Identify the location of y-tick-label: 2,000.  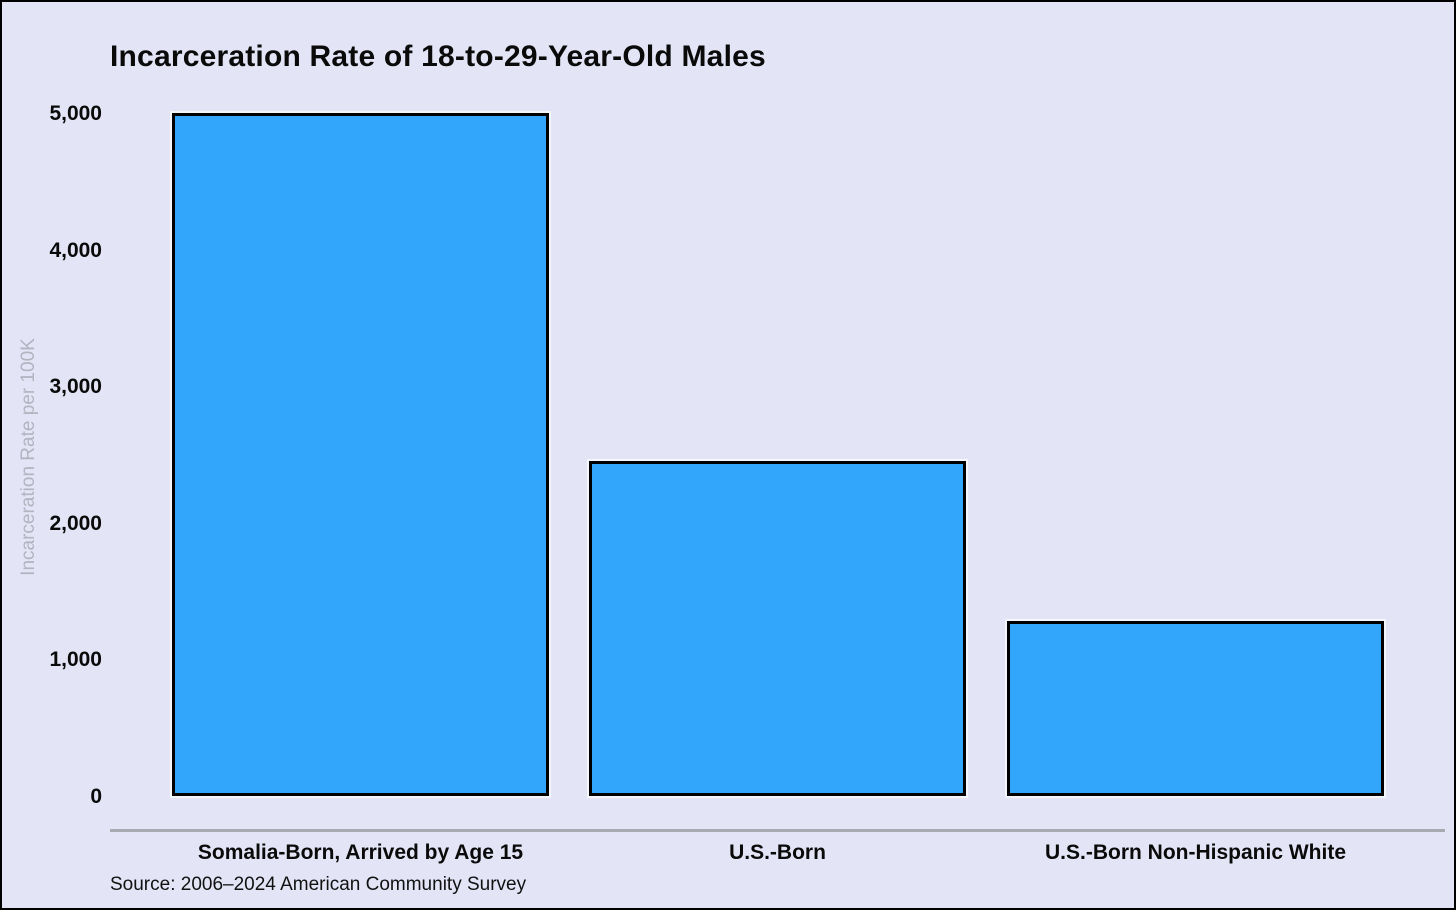
(75, 523).